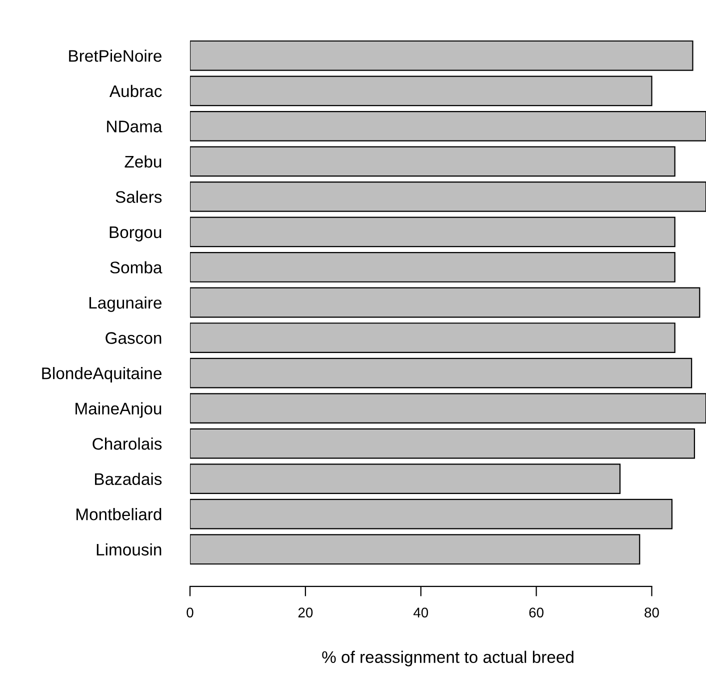 This screenshot has width=706, height=683. What do you see at coordinates (420, 613) in the screenshot?
I see `x-tick-label: 40` at bounding box center [420, 613].